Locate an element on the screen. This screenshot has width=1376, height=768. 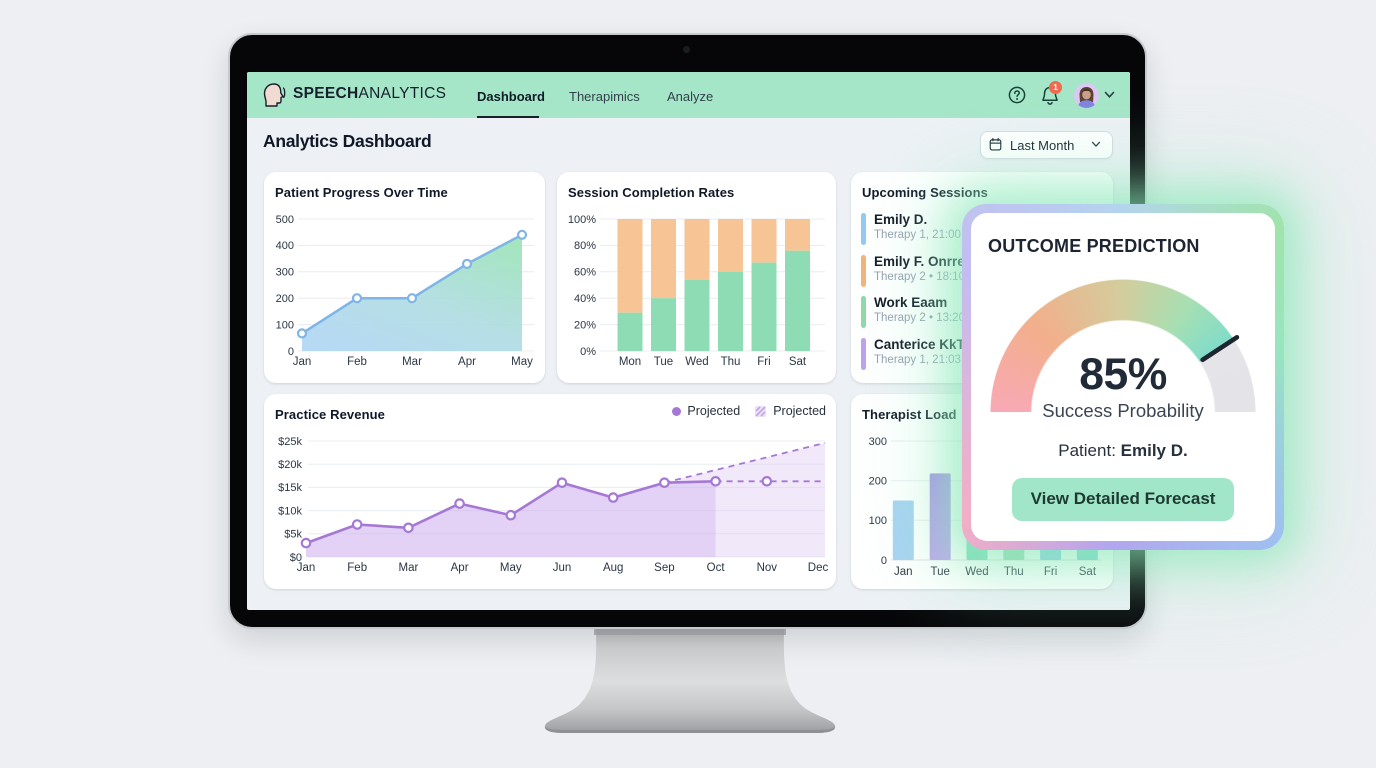
svg-text: $15k is located at coordinates (290, 488).